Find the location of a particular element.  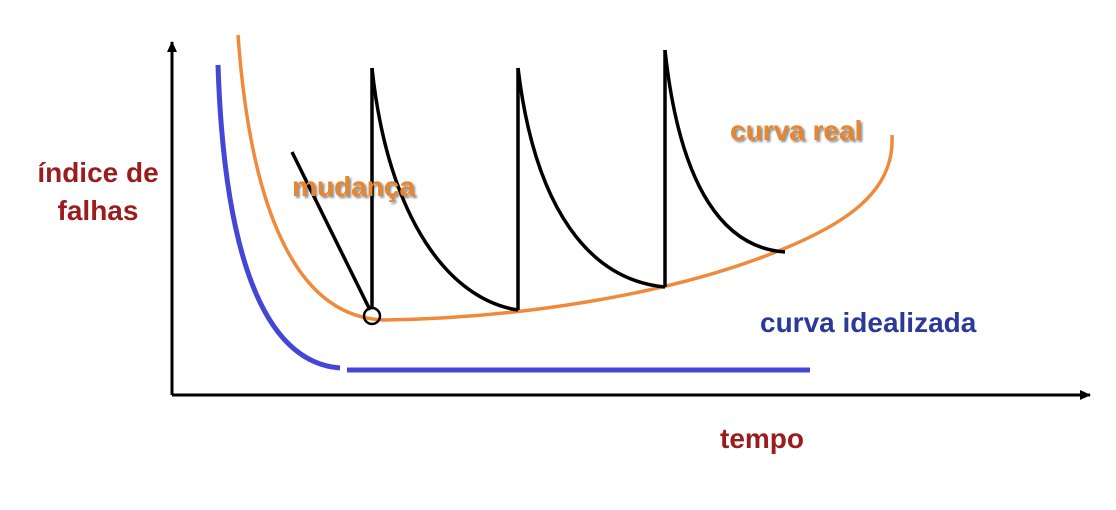

change-point is located at coordinates (372, 316).